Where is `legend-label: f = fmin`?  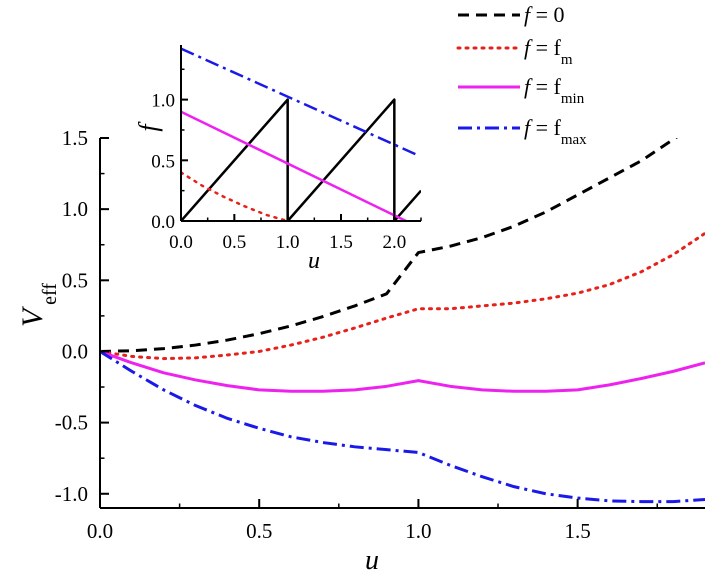
legend-label: f = fmin is located at coordinates (554, 90).